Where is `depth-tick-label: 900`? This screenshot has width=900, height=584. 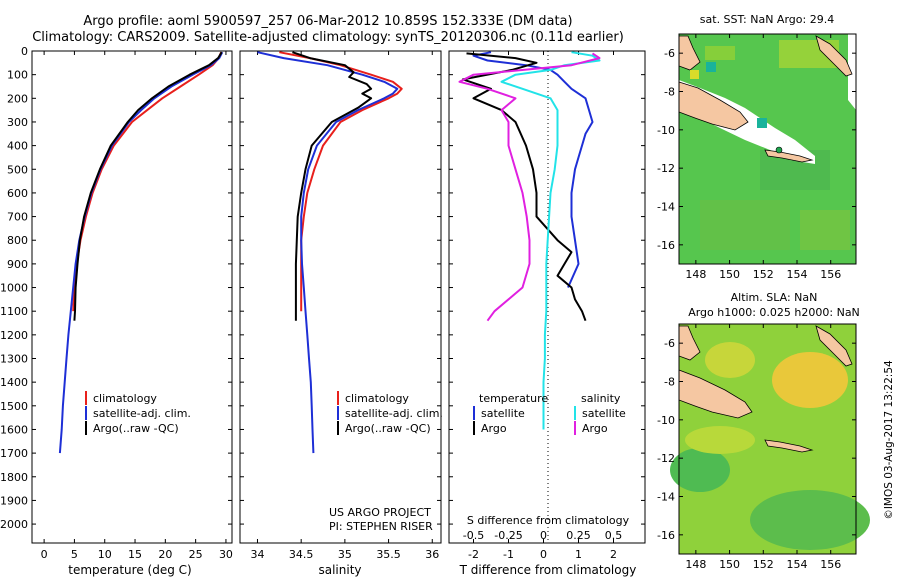 depth-tick-label: 900 is located at coordinates (17, 264).